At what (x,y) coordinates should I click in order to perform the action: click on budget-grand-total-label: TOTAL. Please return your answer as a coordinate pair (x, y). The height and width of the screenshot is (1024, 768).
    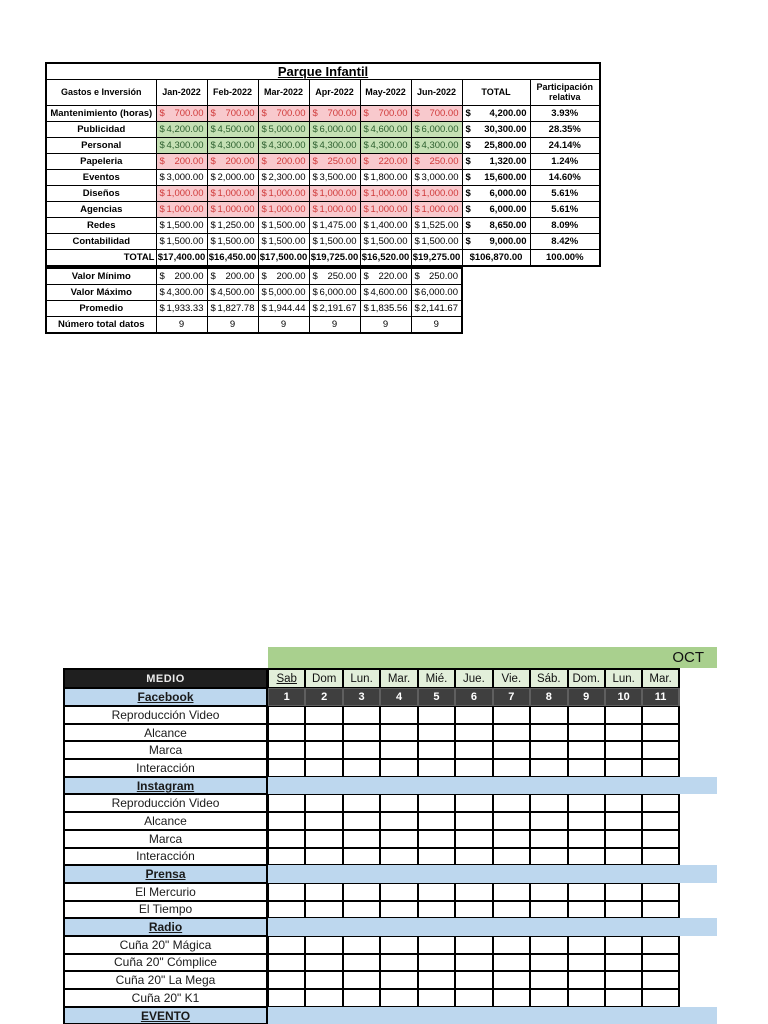
    Looking at the image, I should click on (101, 258).